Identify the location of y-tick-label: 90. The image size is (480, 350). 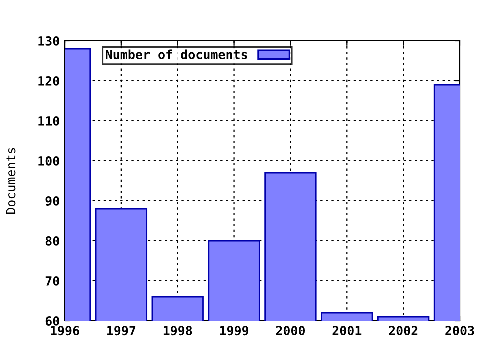
(53, 201).